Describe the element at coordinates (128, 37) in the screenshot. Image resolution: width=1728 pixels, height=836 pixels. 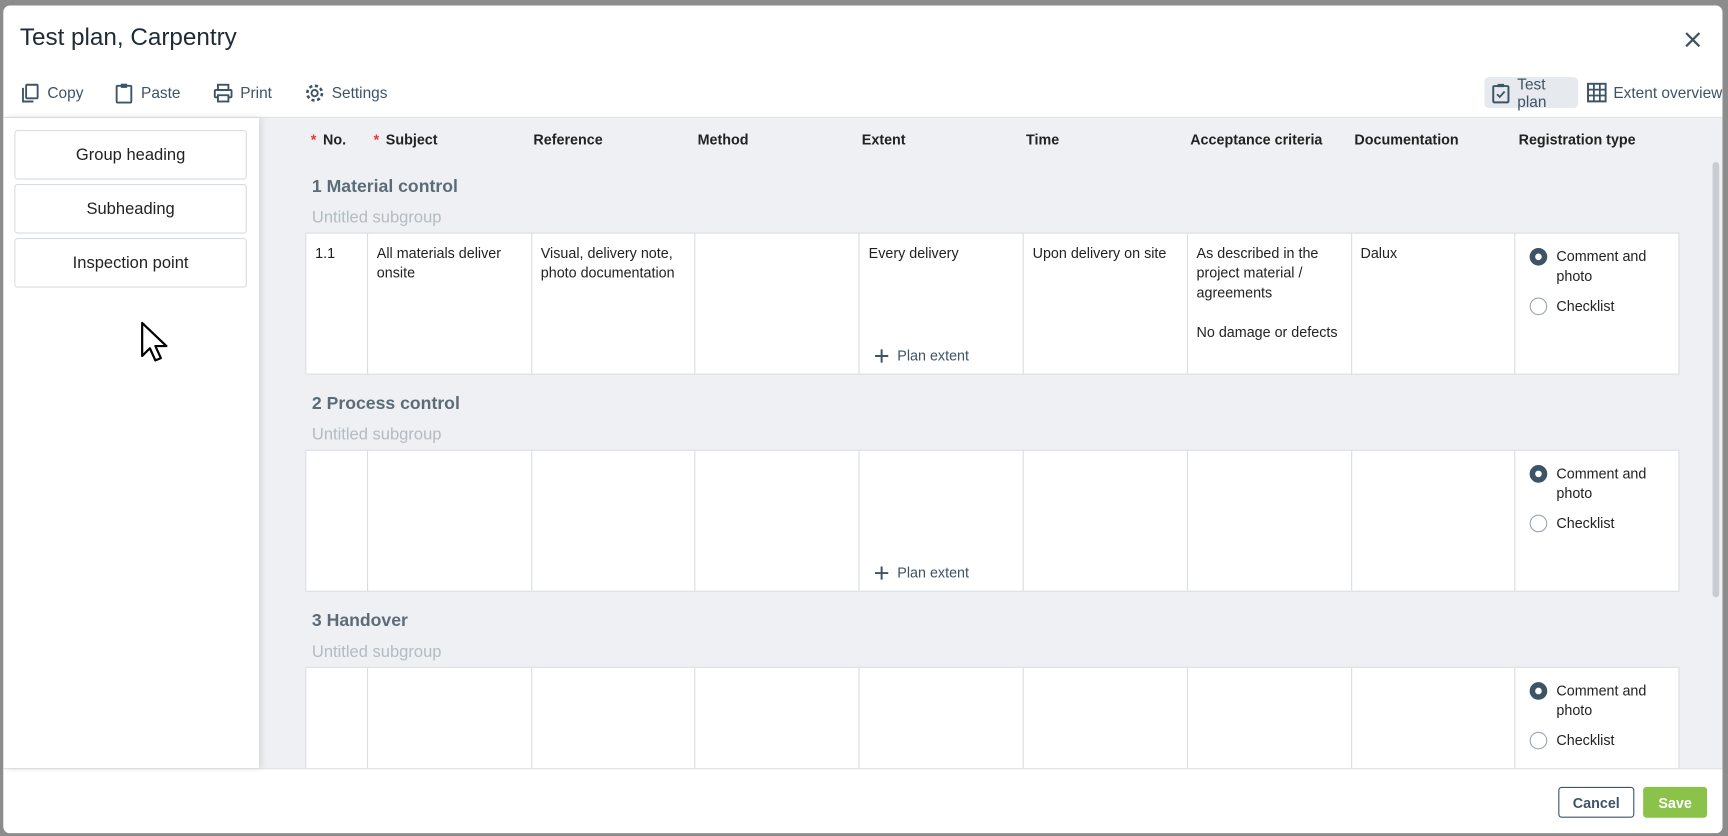
I see `dialog-title: Test plan, Carpentry` at that location.